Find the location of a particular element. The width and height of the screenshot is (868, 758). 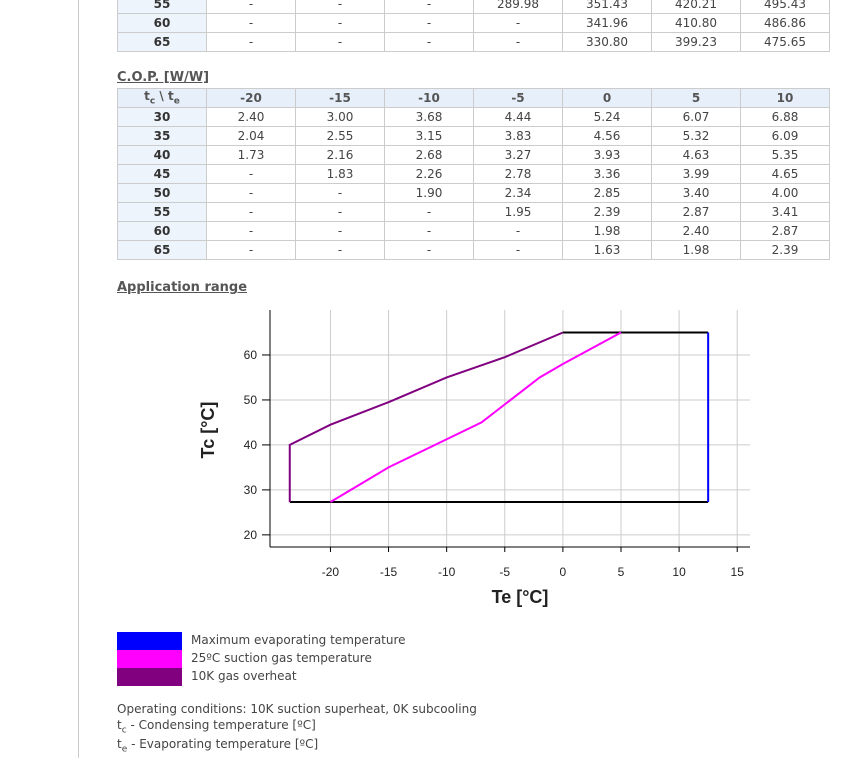

note: tc - Condensing temperature [ºC] is located at coordinates (216, 726).